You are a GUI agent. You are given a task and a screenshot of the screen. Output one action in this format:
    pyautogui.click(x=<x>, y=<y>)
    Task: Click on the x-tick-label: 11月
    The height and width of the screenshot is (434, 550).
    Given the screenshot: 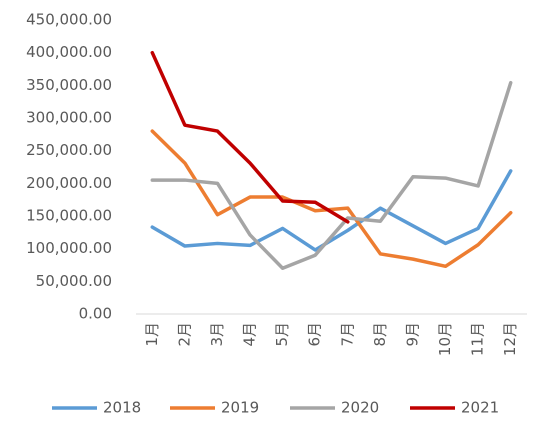 What is the action you would take?
    pyautogui.click(x=478, y=339)
    